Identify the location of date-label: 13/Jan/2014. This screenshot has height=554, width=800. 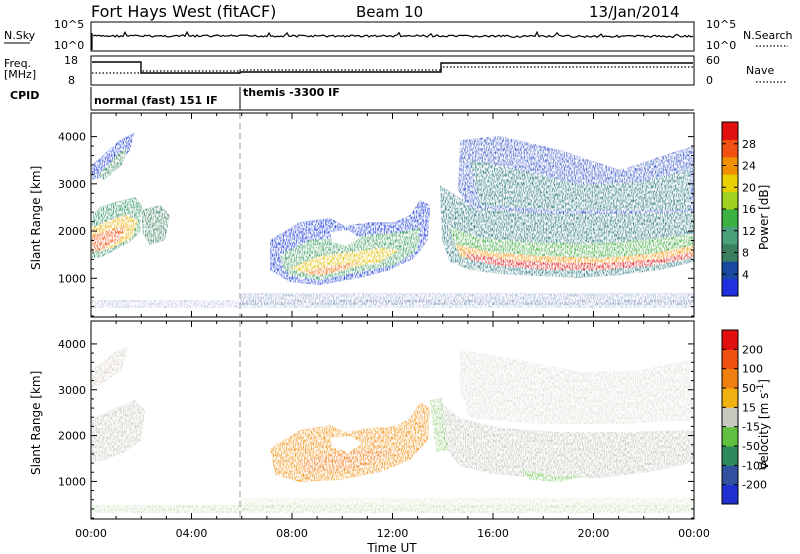
(634, 12).